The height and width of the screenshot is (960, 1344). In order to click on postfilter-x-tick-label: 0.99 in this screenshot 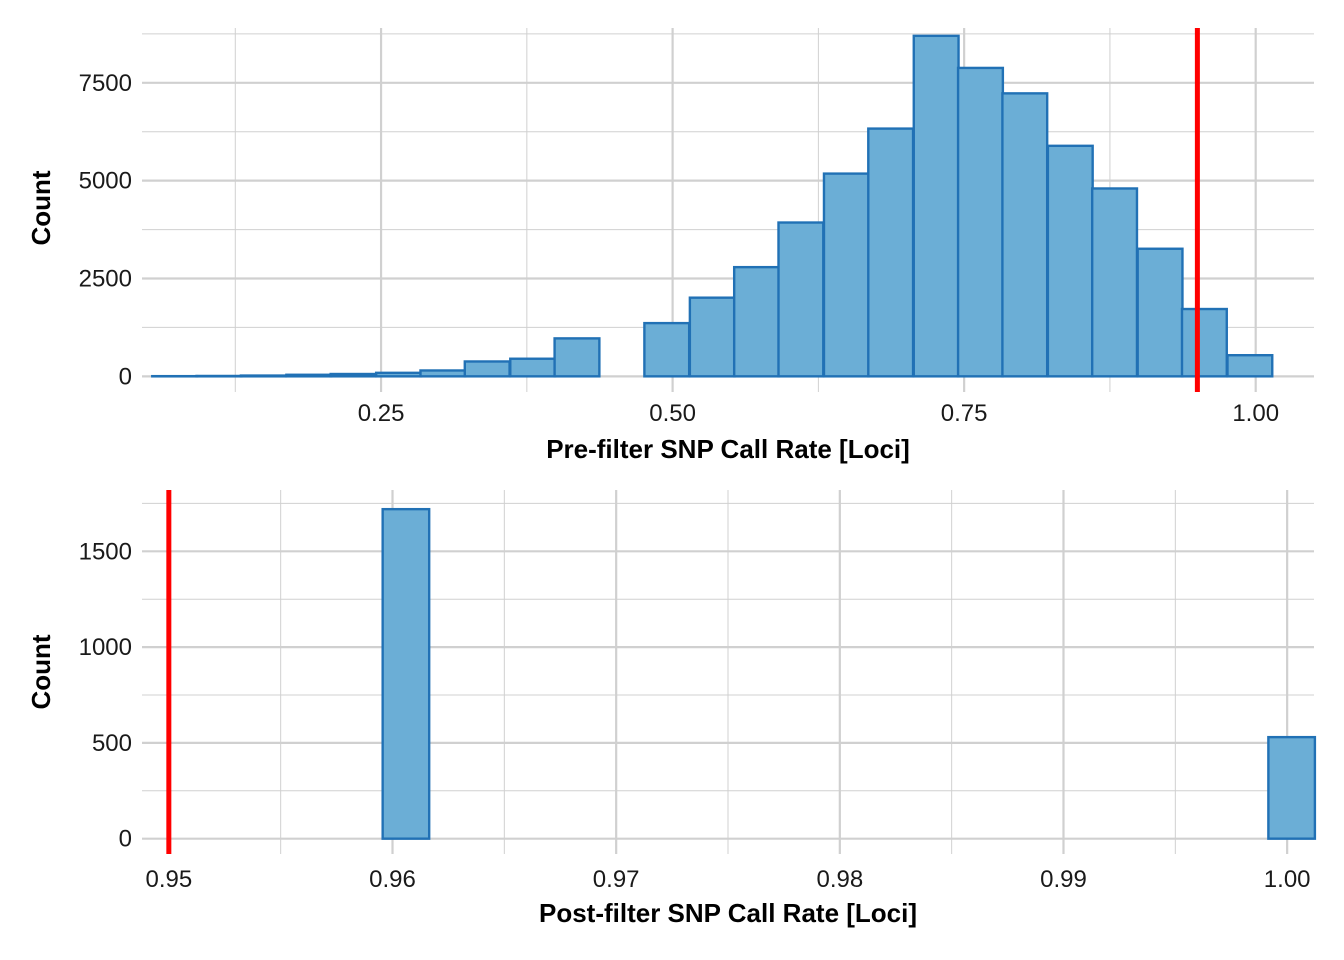, I will do `click(1063, 879)`.